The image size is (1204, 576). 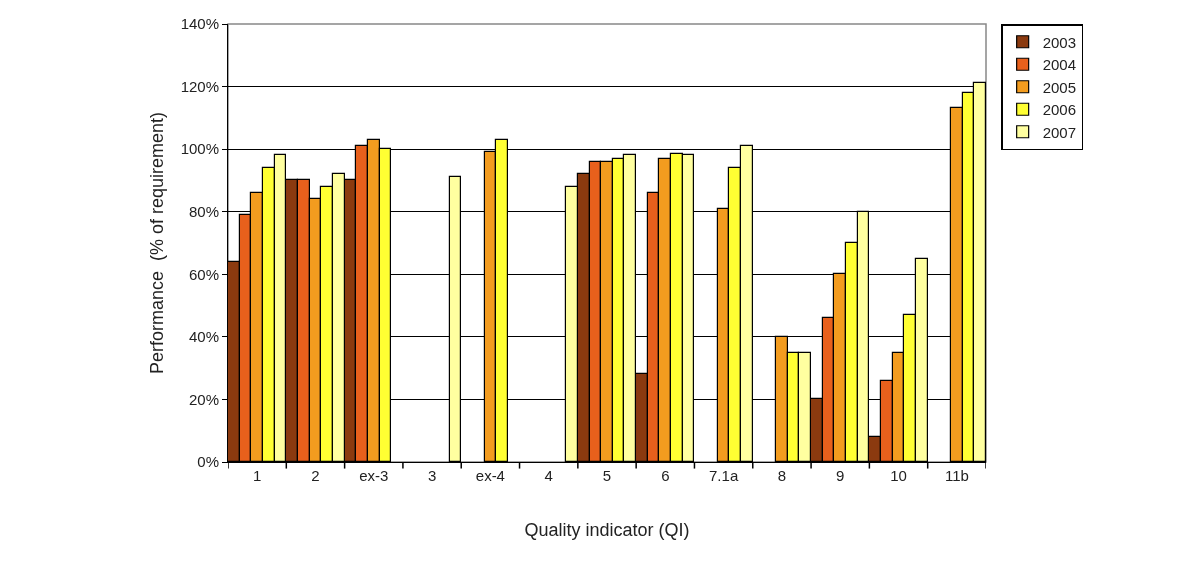 What do you see at coordinates (432, 475) in the screenshot?
I see `x-tick-label: 3` at bounding box center [432, 475].